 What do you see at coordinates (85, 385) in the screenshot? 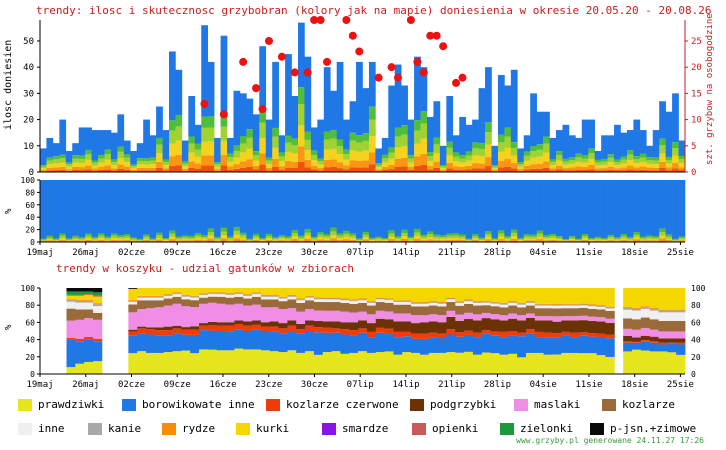
I see `chart3-xtick-label: 26maj` at bounding box center [85, 385].